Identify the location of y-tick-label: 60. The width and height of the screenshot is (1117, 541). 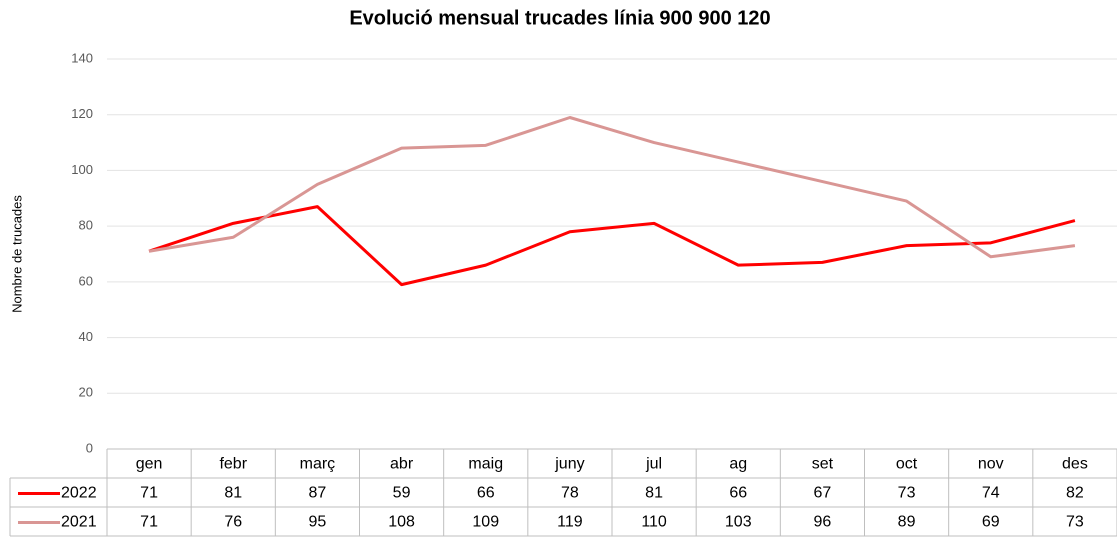
(86, 280).